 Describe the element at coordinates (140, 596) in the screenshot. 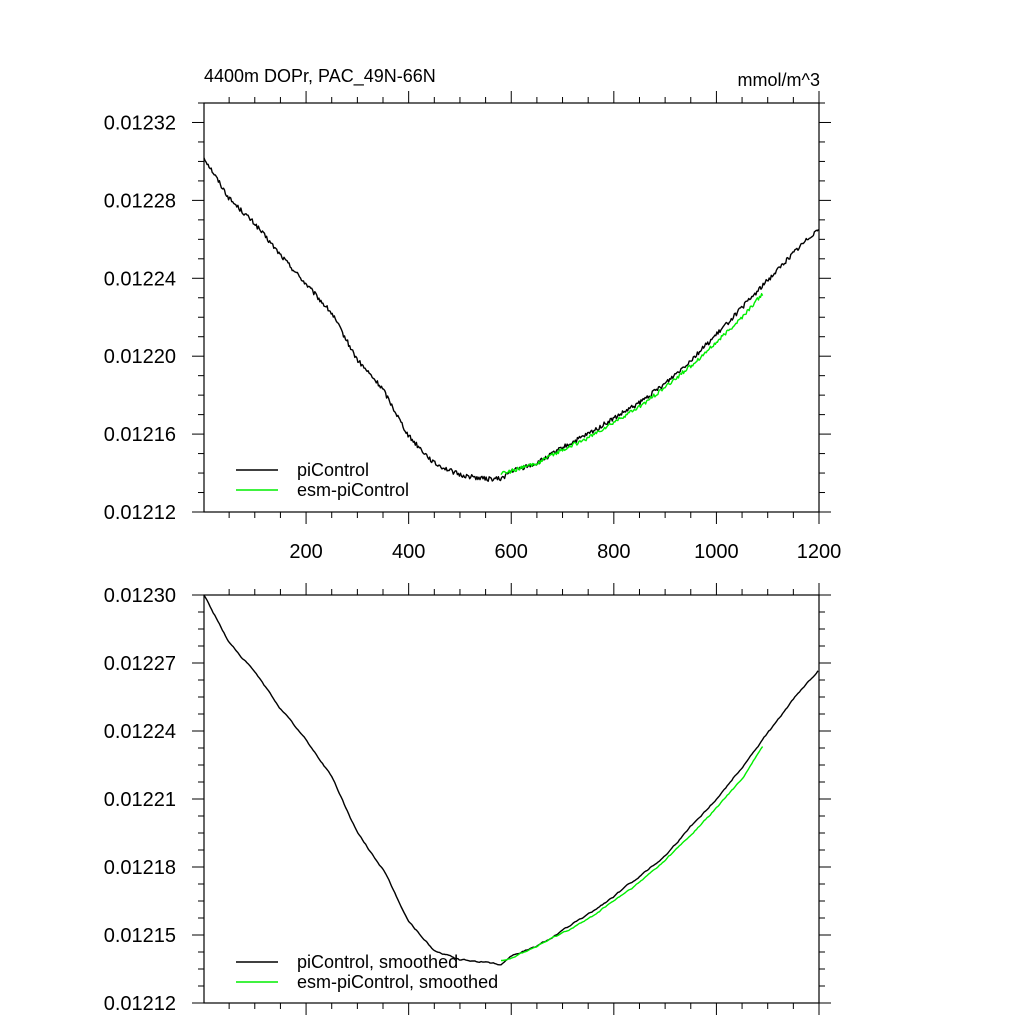

I see `y-tick-label: 0.01230` at that location.